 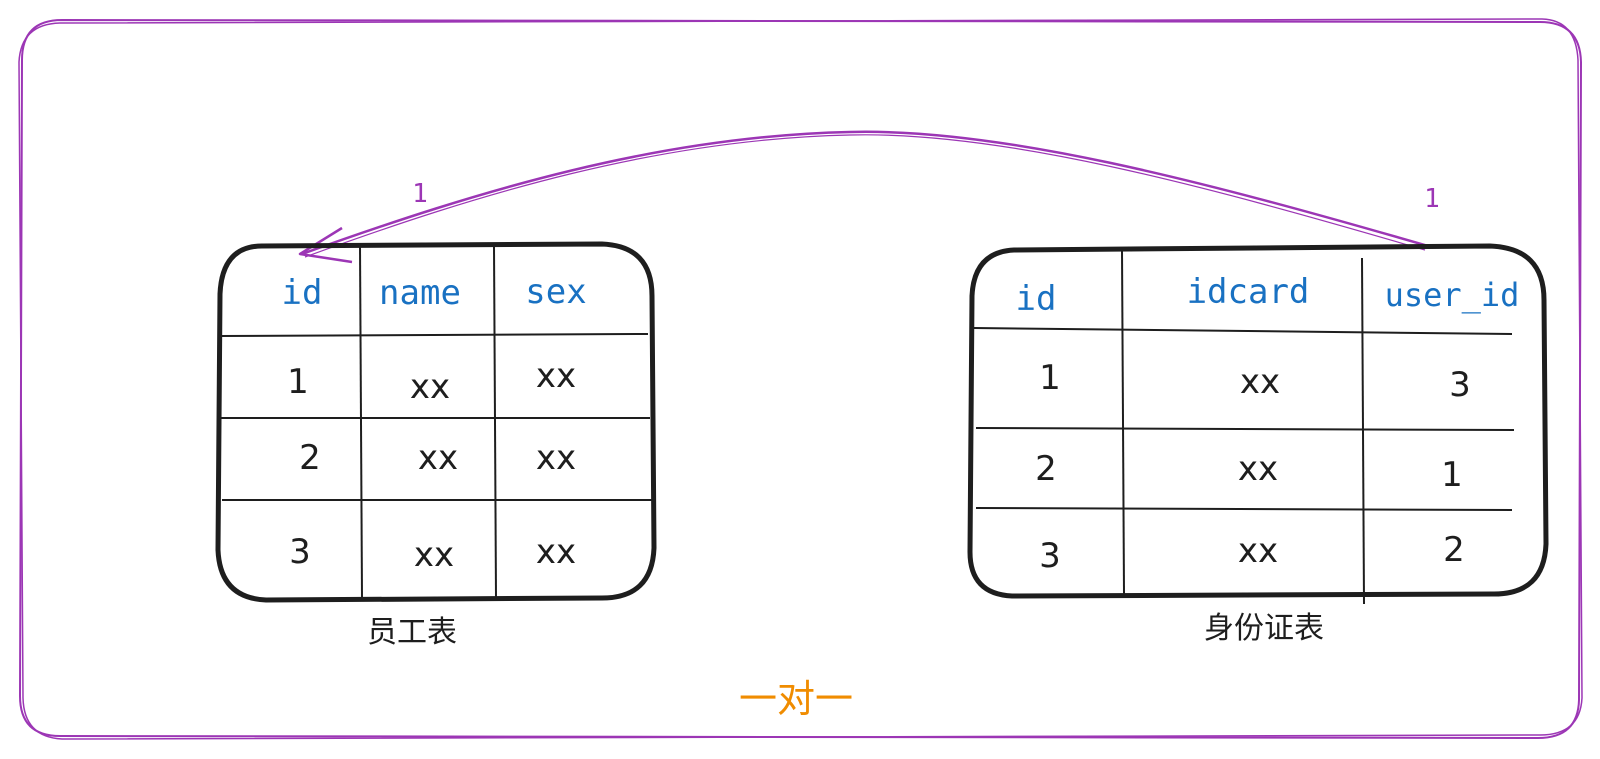 I want to click on relation-connector, so click(x=863, y=197).